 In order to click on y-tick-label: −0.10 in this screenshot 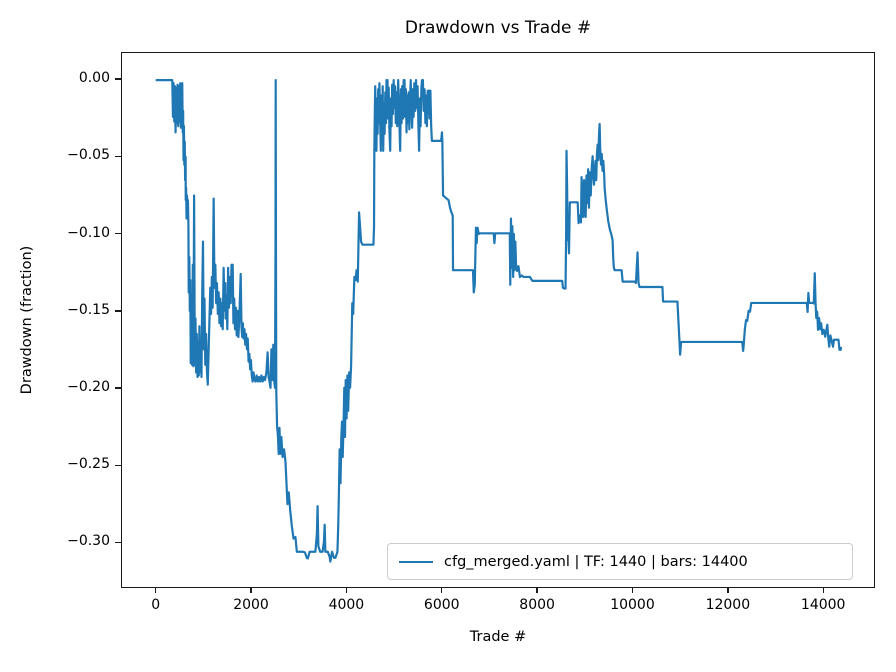, I will do `click(88, 232)`.